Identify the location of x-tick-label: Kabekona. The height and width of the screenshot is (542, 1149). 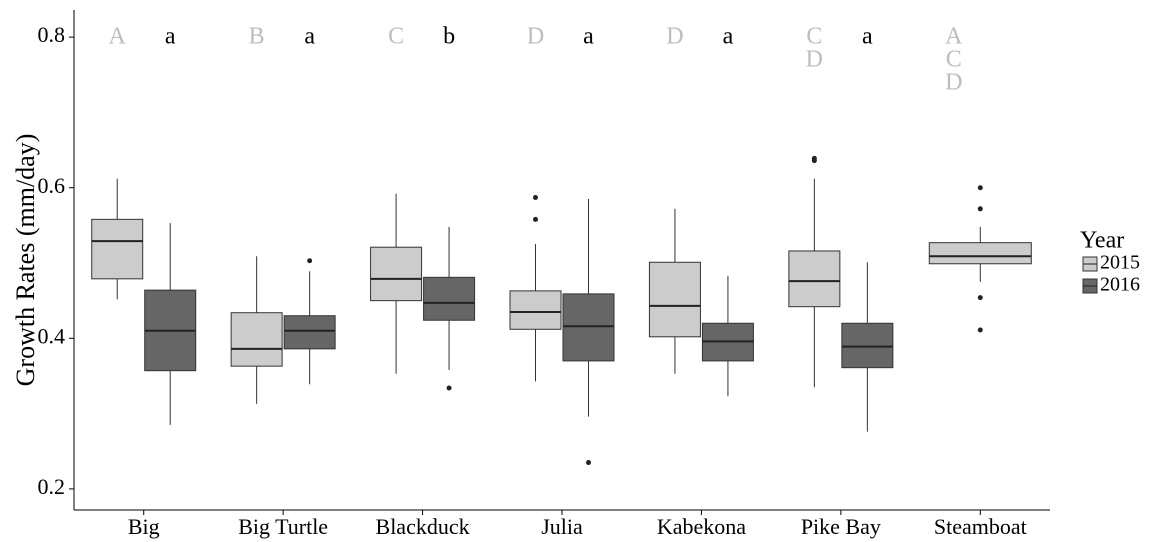
(701, 526).